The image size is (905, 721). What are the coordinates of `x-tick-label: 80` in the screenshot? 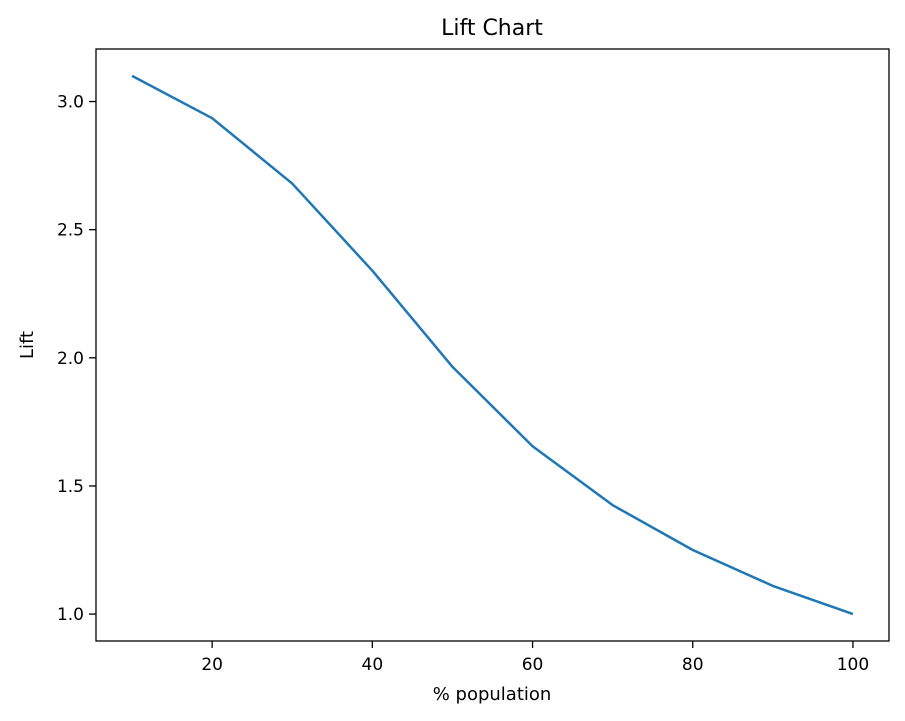 It's located at (693, 665).